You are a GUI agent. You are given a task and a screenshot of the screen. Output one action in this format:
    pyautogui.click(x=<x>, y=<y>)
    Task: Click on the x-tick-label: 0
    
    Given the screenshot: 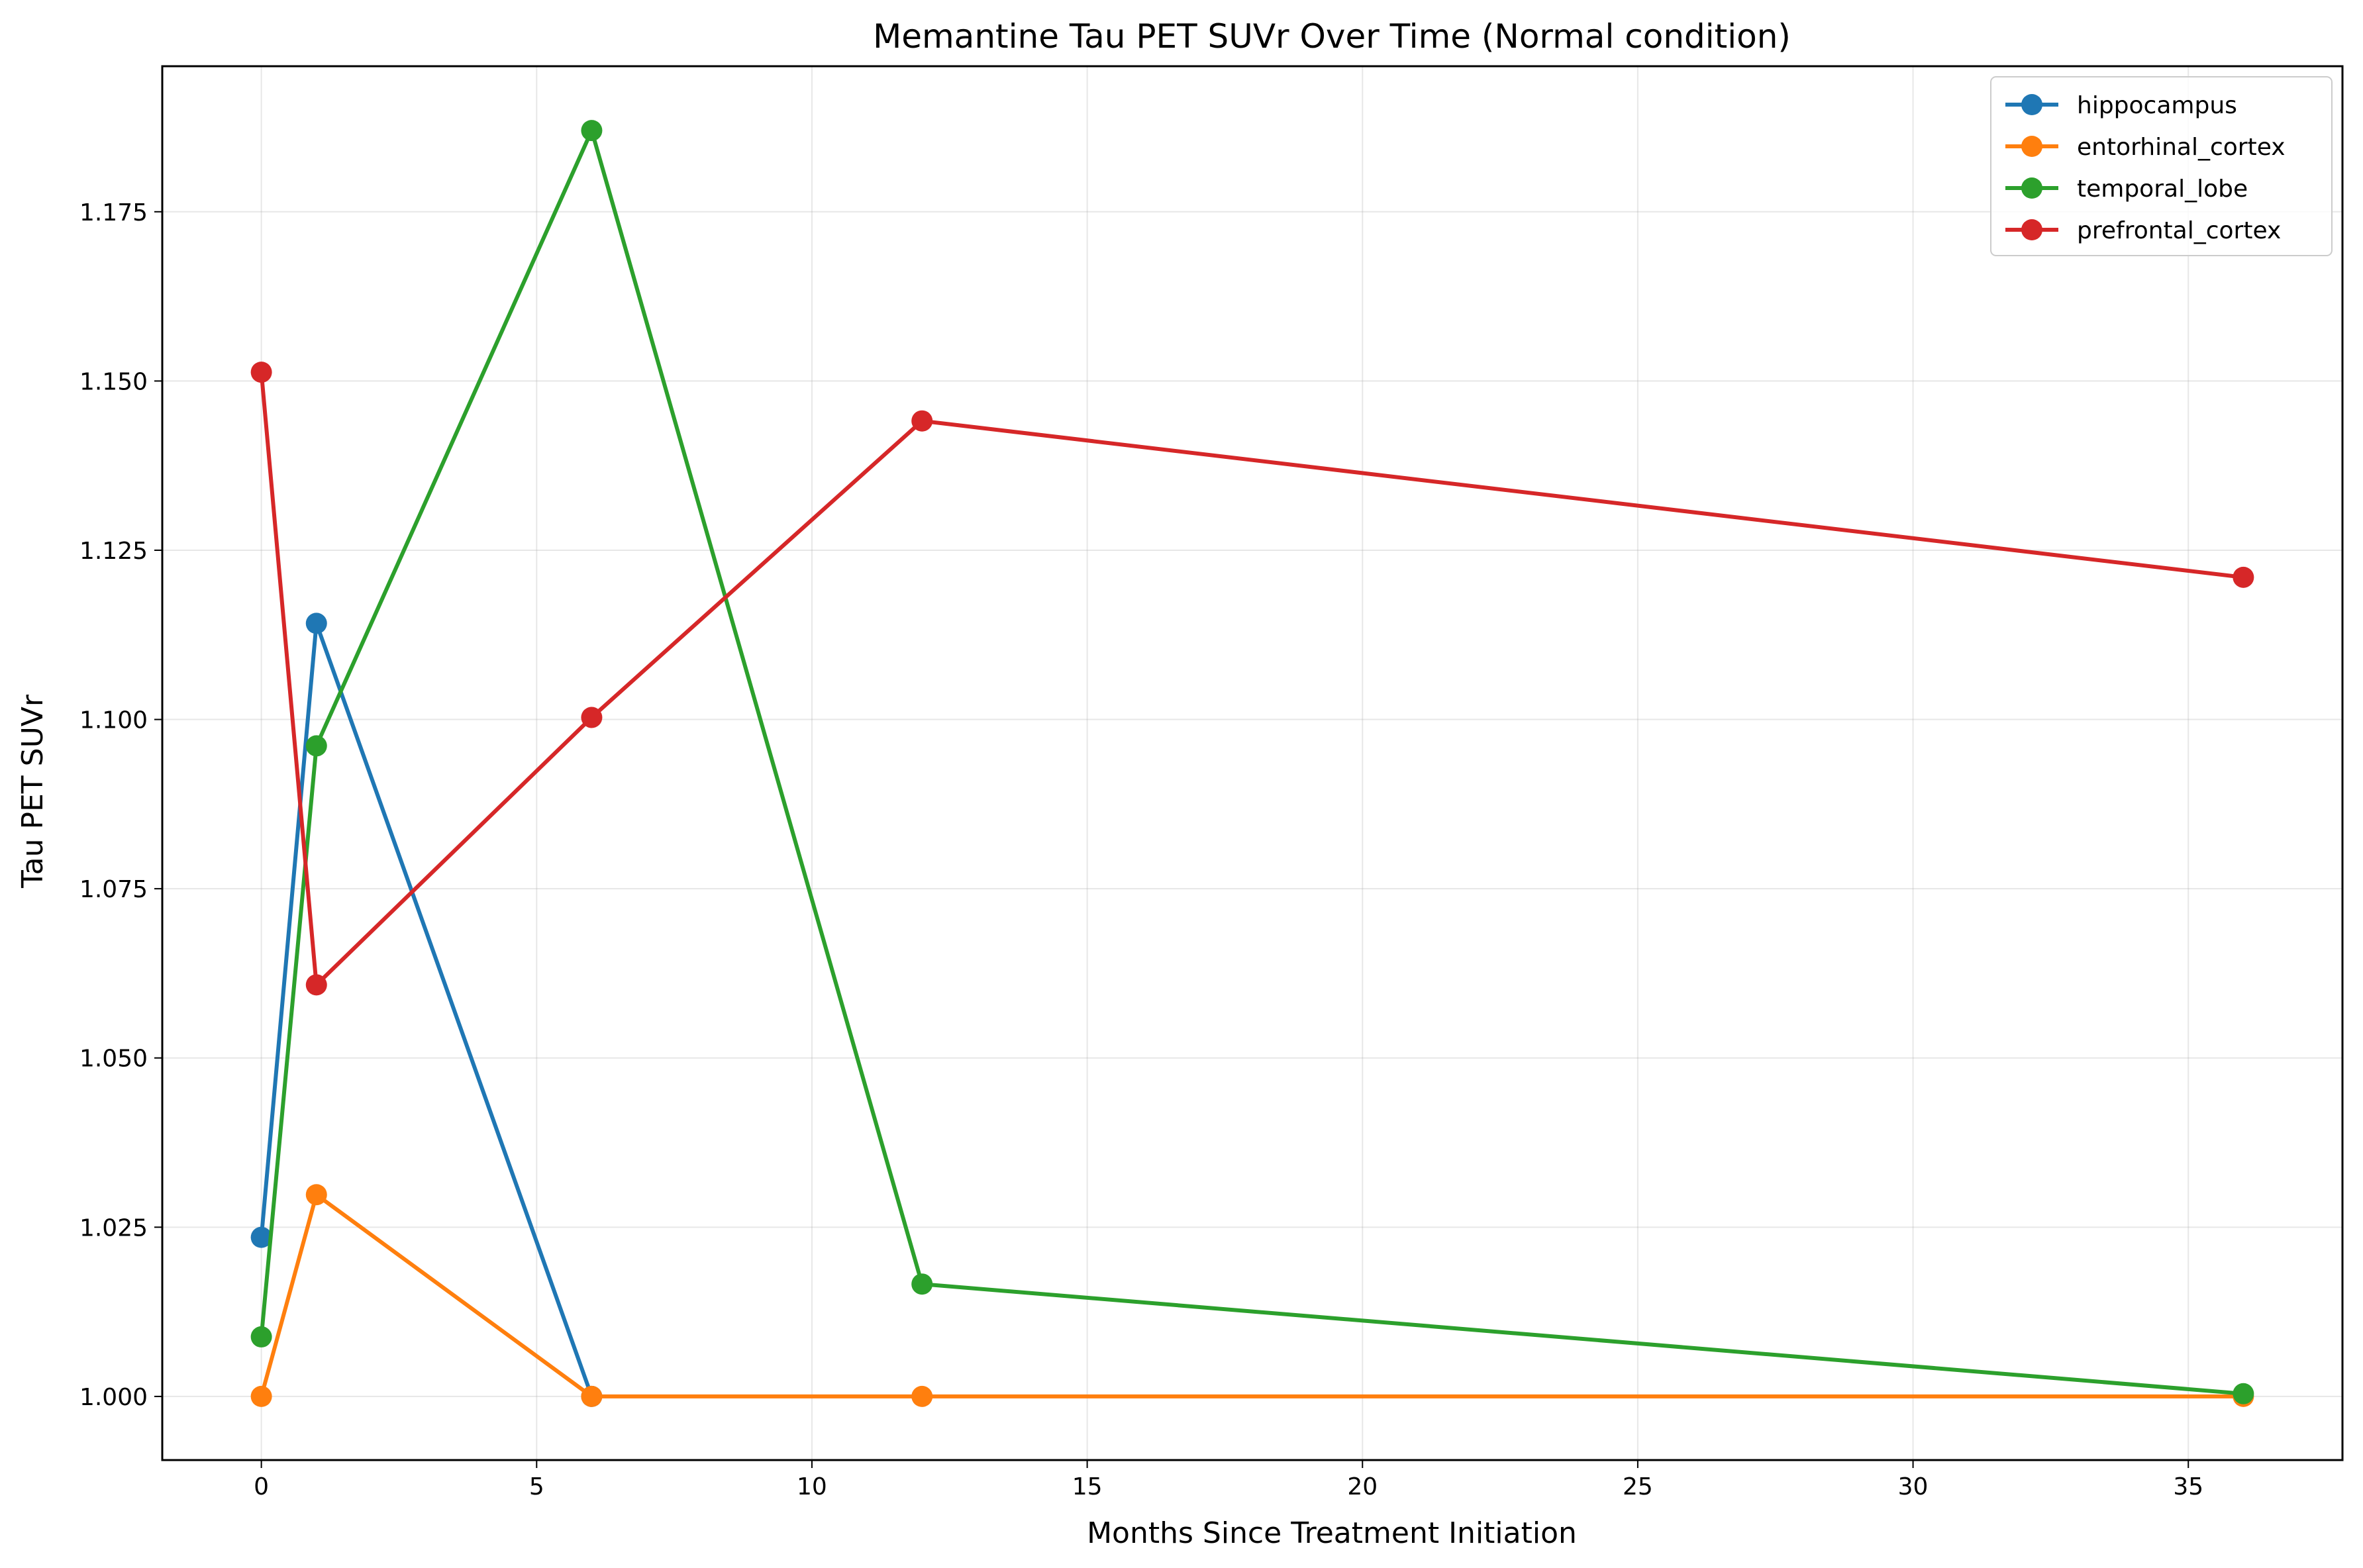 What is the action you would take?
    pyautogui.click(x=261, y=1486)
    